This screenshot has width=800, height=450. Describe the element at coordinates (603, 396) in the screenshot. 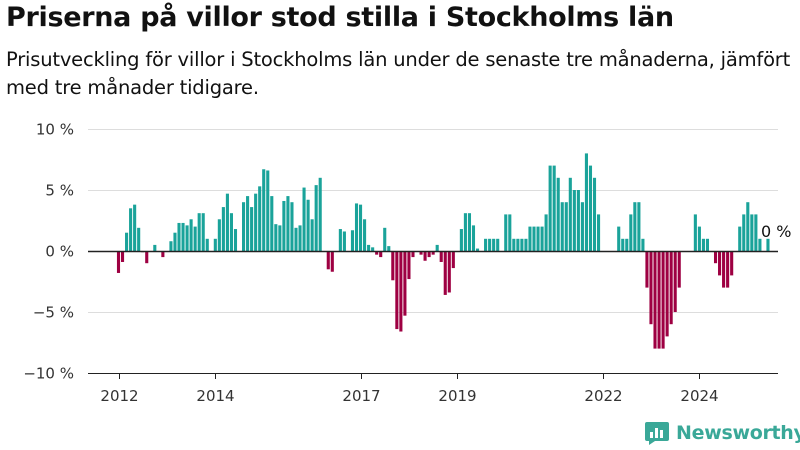

I see `x-tick-label: 2022` at that location.